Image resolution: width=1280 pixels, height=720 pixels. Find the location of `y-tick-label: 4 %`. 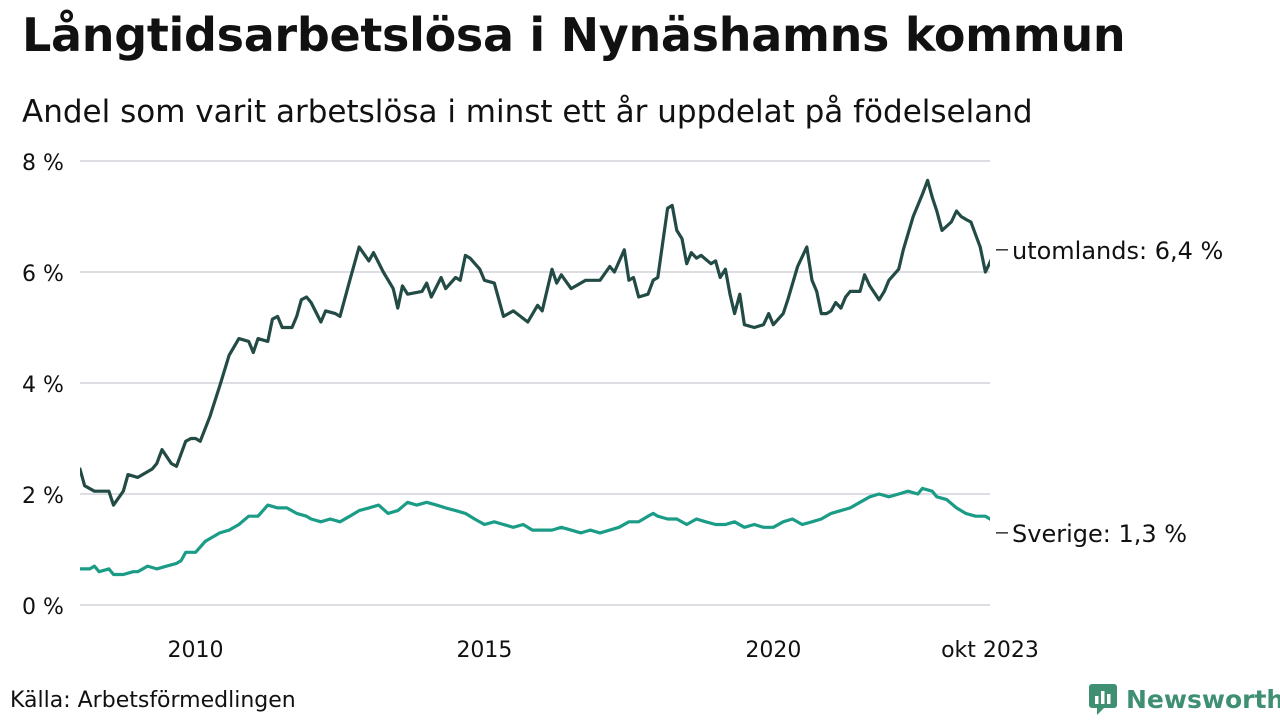

y-tick-label: 4 % is located at coordinates (43, 385).